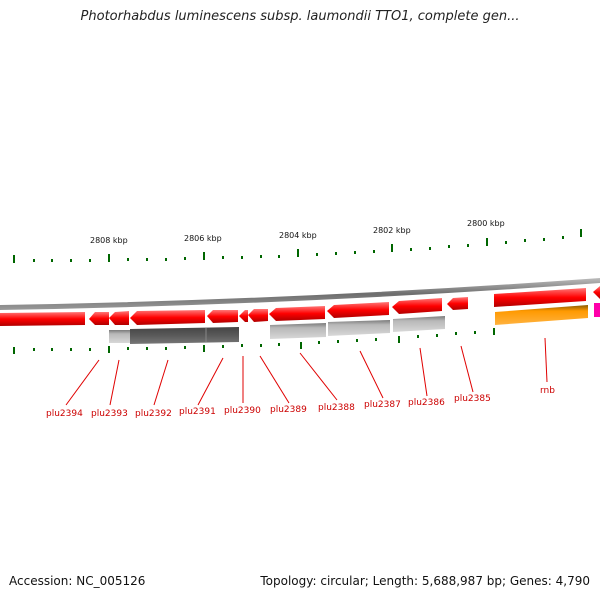 This screenshot has width=600, height=600. I want to click on gene-label-plu2387: plu2387, so click(382, 405).